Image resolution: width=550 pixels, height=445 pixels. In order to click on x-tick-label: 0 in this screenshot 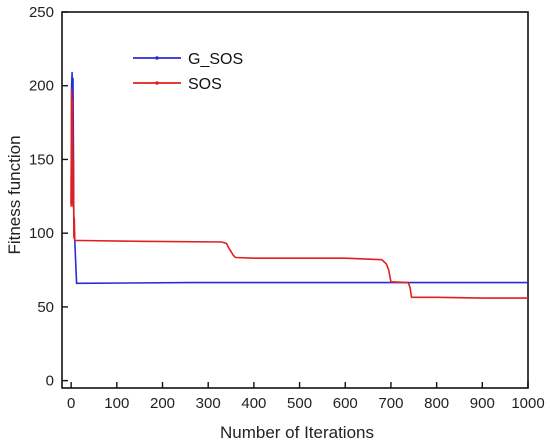, I will do `click(71, 403)`.